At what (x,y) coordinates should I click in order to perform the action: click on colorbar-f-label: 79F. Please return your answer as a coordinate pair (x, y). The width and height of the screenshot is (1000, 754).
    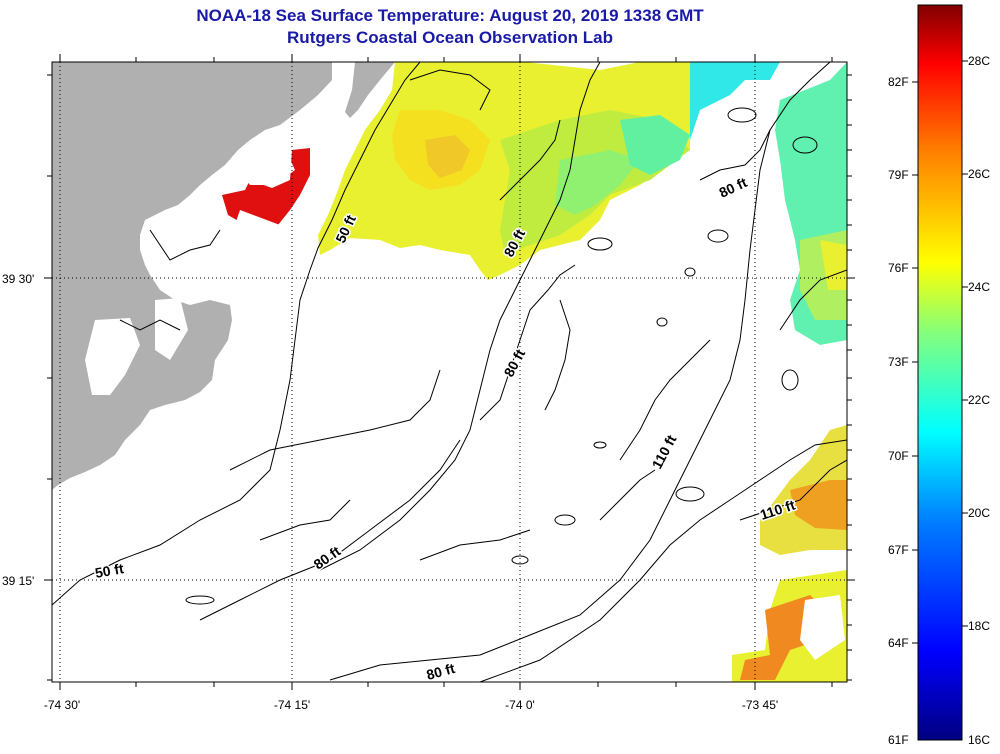
    Looking at the image, I should click on (898, 175).